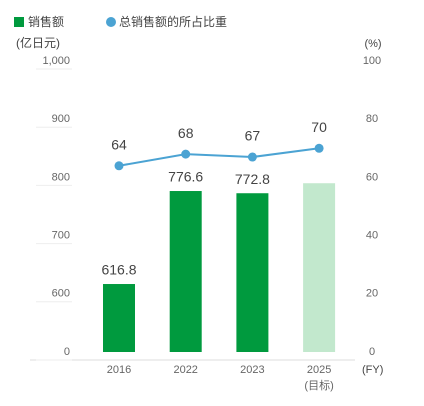 The width and height of the screenshot is (424, 406). What do you see at coordinates (38, 42) in the screenshot?
I see `y-axis-label: (亿日元)` at bounding box center [38, 42].